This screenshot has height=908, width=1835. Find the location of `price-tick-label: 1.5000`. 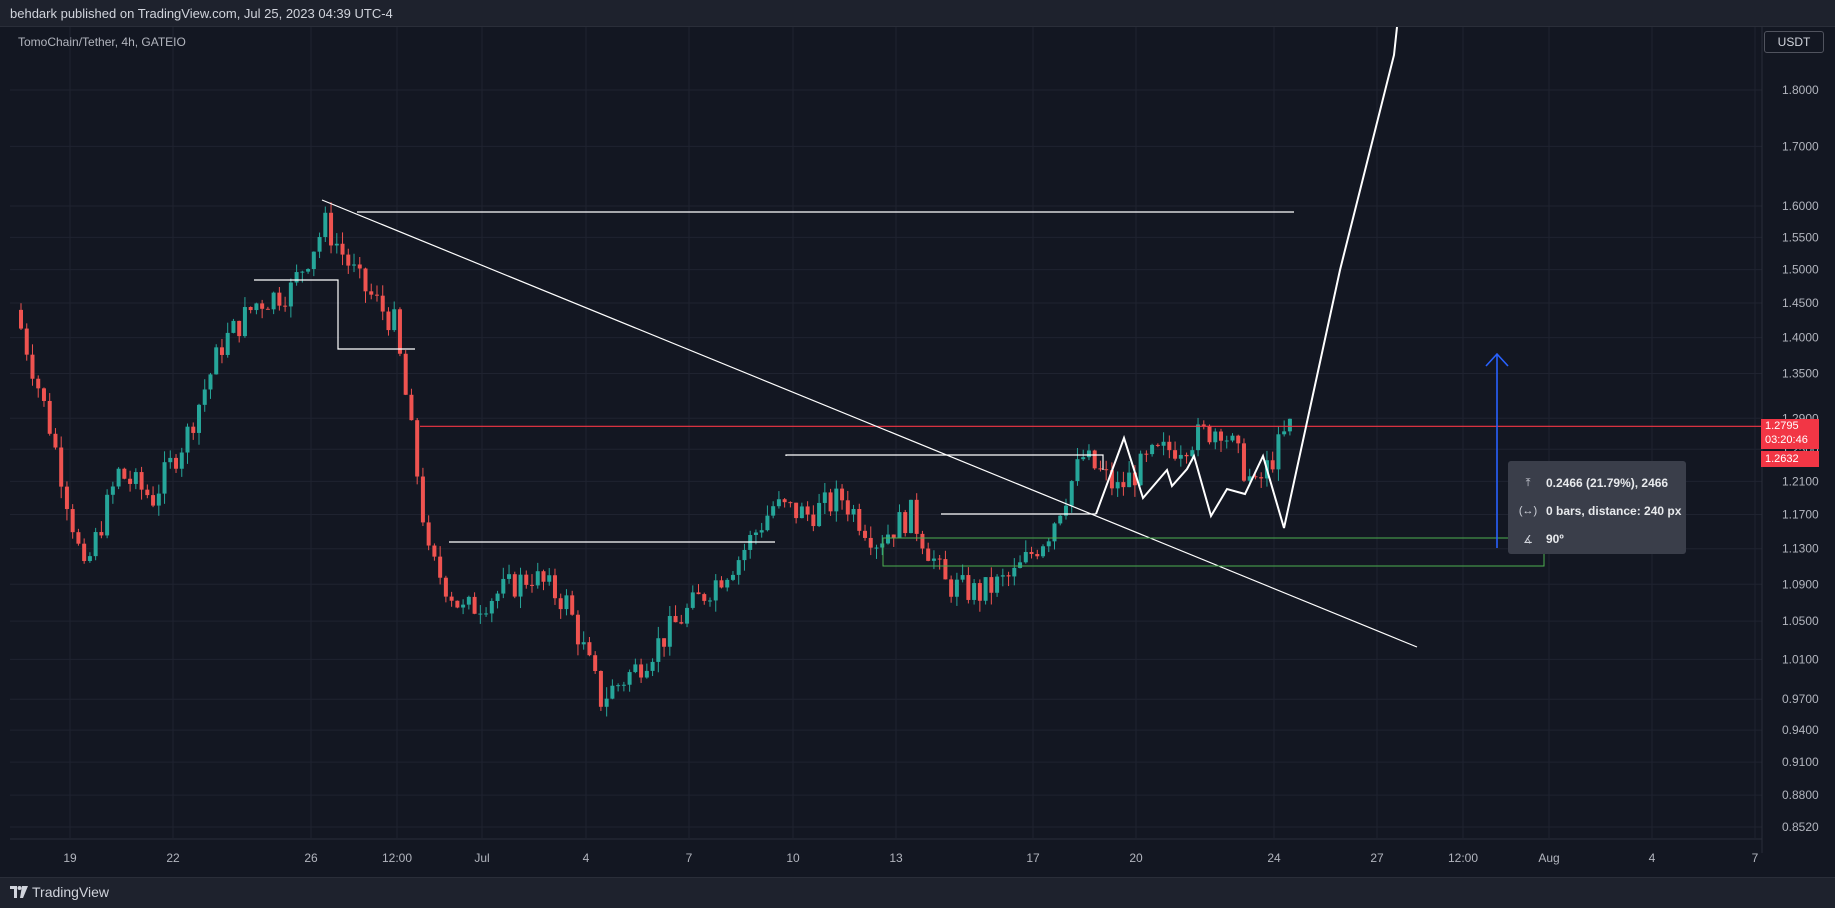

price-tick-label: 1.5000 is located at coordinates (1800, 270).